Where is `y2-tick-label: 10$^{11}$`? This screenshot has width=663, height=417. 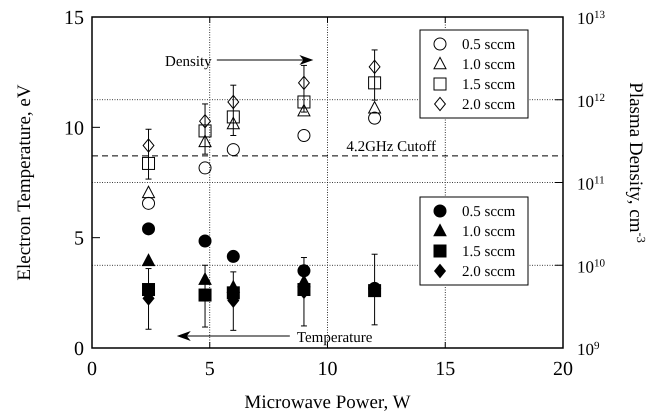 y2-tick-label: 10$^{11}$ is located at coordinates (591, 184).